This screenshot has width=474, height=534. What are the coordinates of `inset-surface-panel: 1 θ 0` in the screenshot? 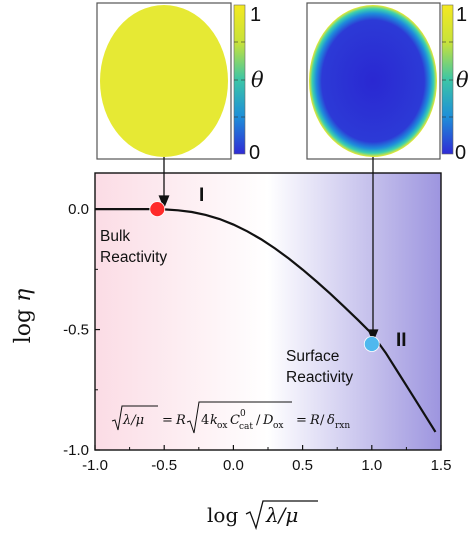 It's located at (387, 83).